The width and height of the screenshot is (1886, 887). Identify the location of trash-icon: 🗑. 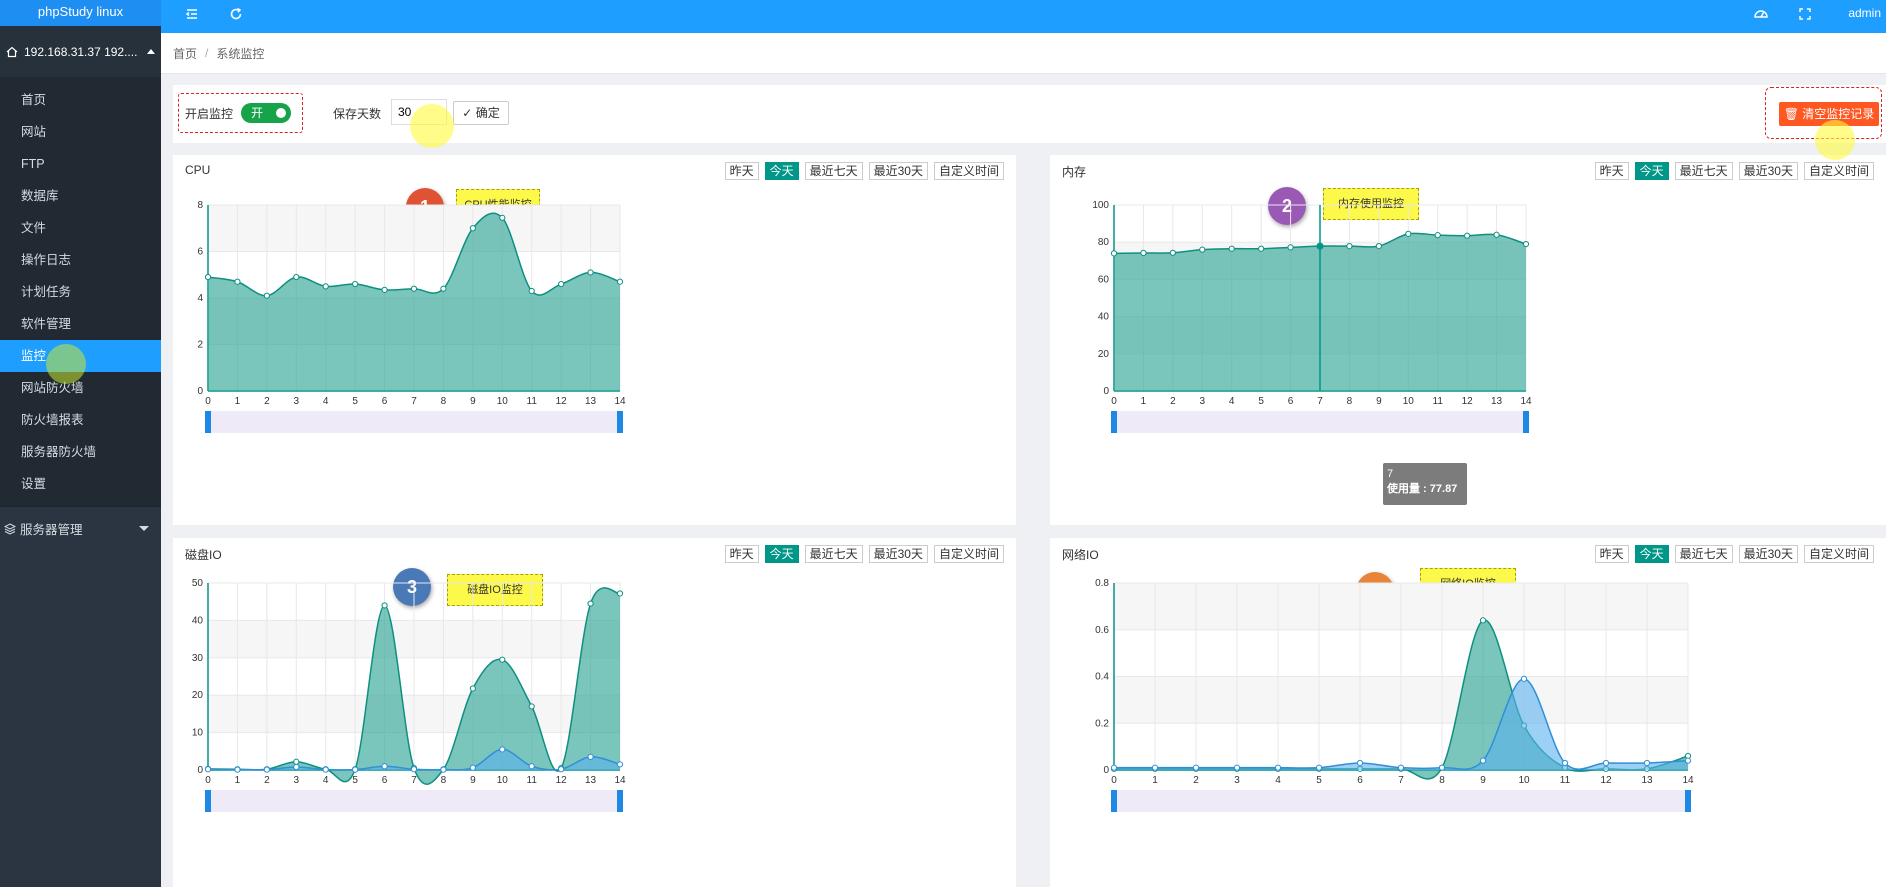
(1791, 114).